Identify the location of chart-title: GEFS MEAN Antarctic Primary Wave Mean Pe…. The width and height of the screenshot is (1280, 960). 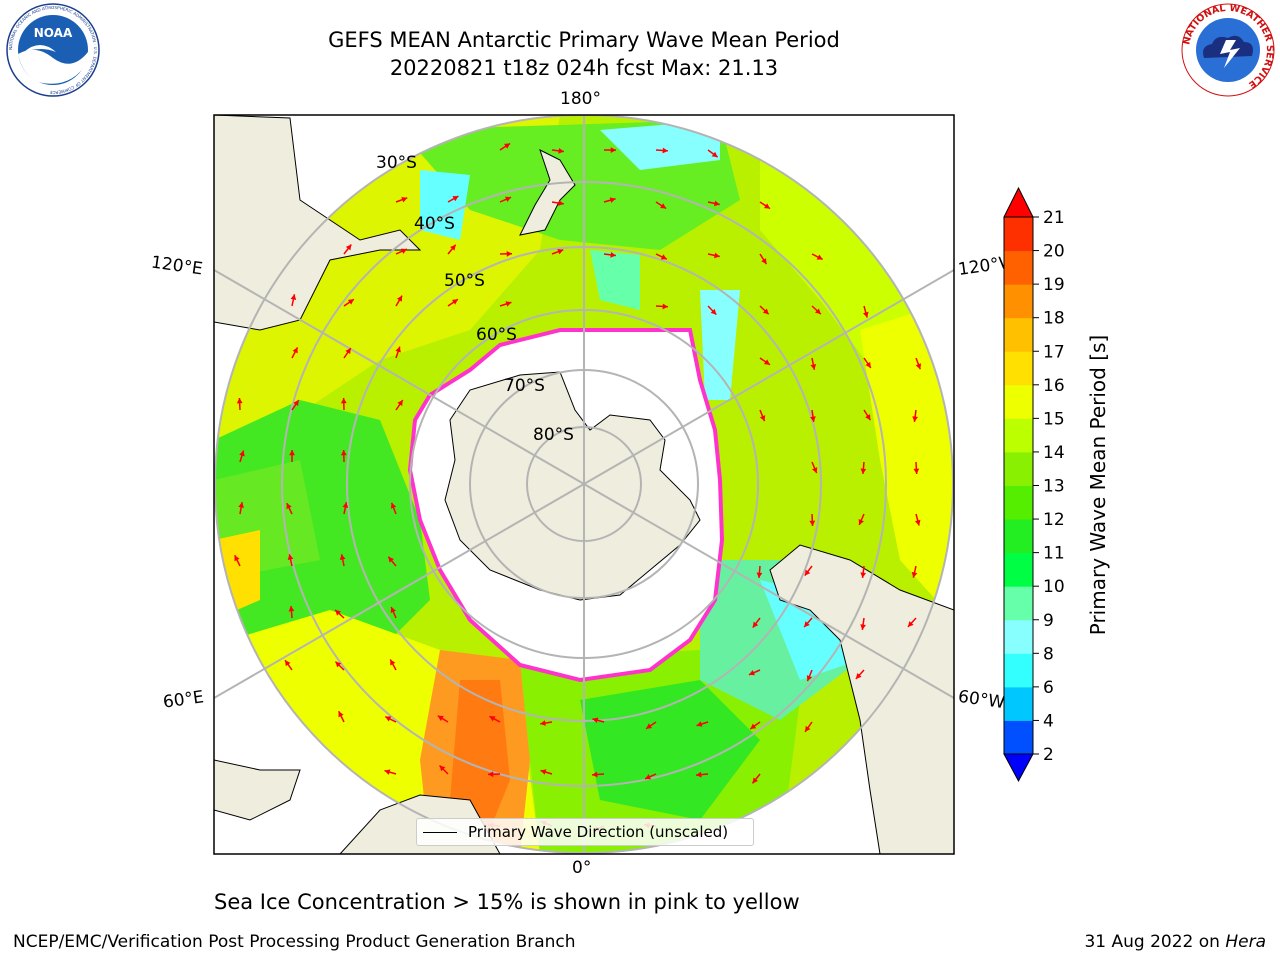
(584, 40).